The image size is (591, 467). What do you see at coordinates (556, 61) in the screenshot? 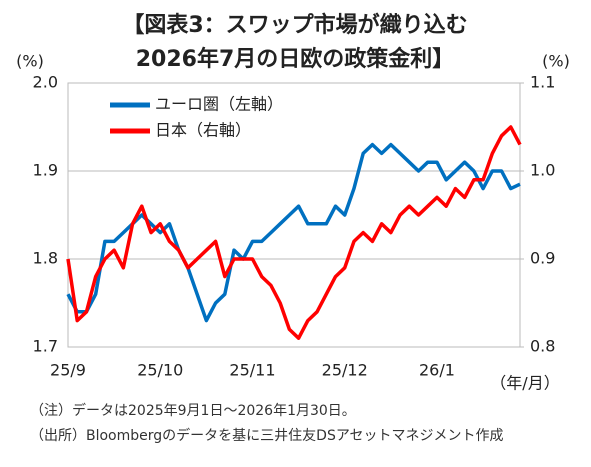
I see `y2-axis-label: (%)` at bounding box center [556, 61].